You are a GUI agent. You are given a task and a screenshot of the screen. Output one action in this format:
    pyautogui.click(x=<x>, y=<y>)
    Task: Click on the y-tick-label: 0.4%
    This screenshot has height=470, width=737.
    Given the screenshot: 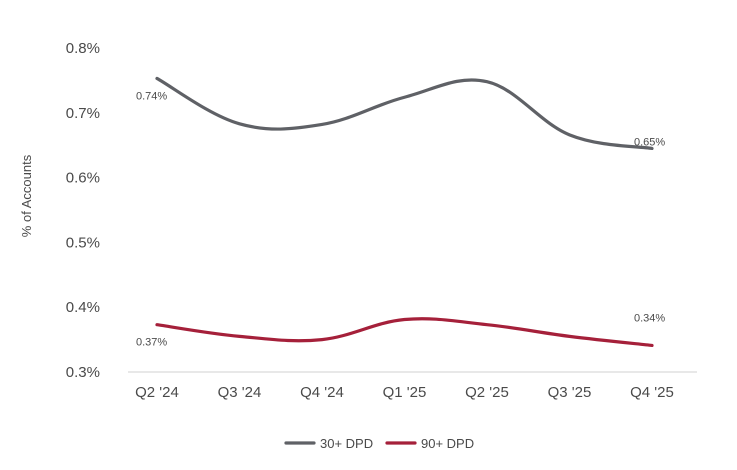 What is the action you would take?
    pyautogui.click(x=83, y=307)
    